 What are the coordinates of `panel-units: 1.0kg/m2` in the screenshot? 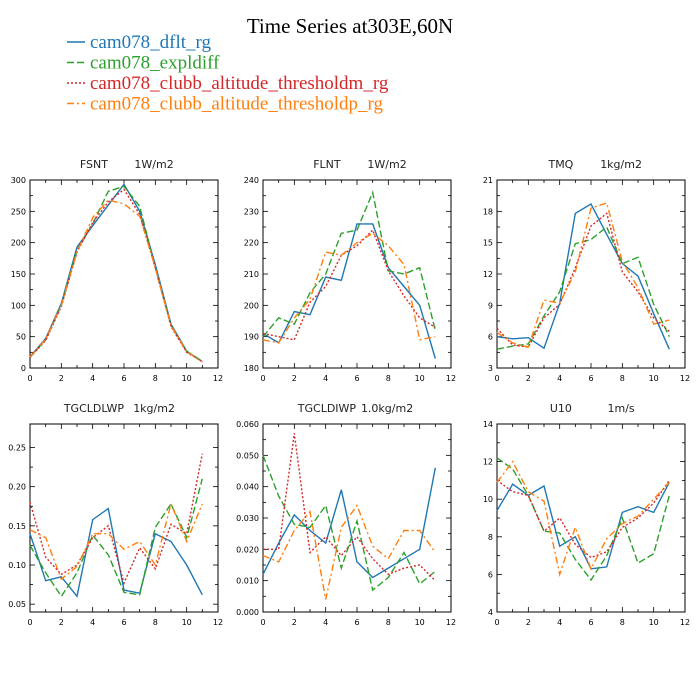 It's located at (387, 408).